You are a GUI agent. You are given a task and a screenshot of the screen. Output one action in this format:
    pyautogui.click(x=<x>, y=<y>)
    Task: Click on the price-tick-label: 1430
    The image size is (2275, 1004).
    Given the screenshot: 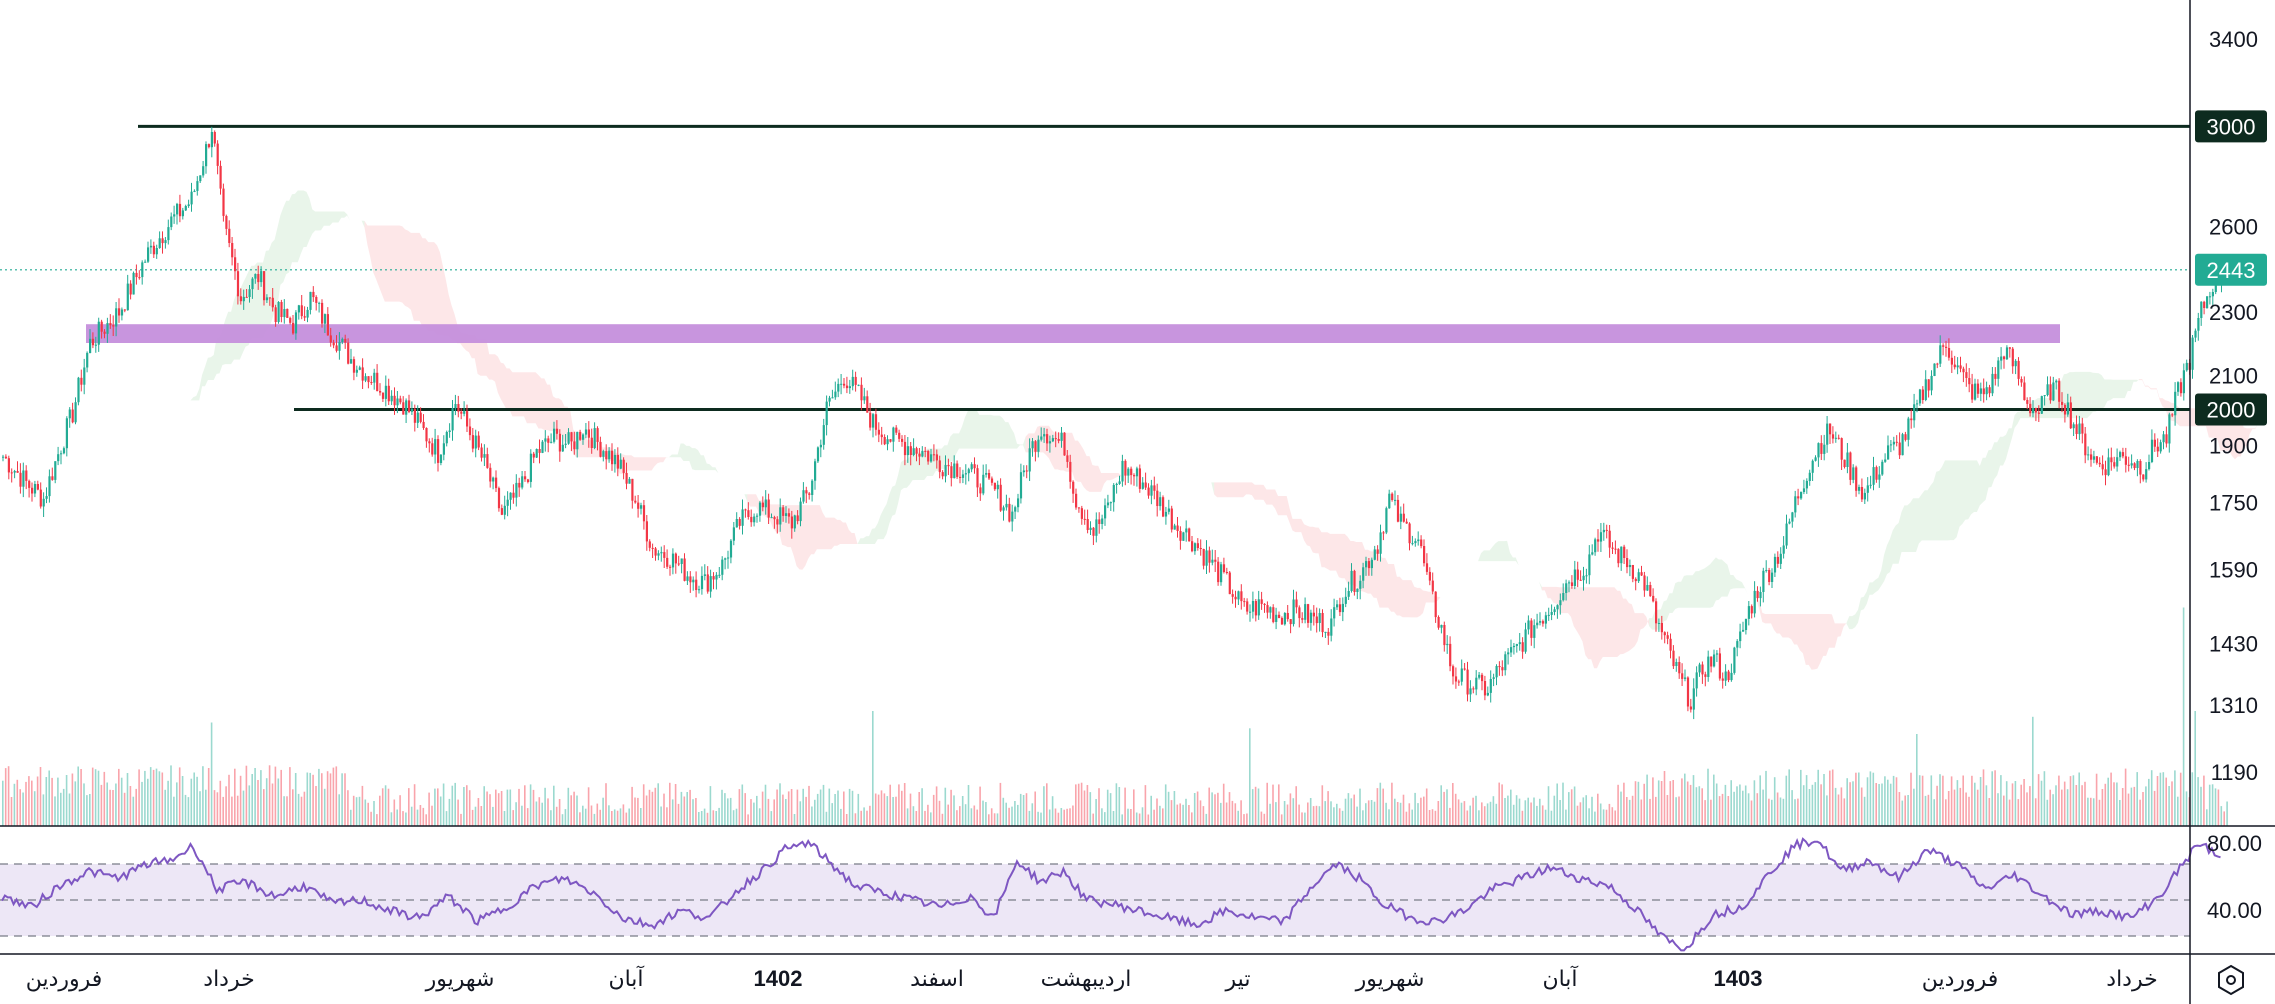 What is the action you would take?
    pyautogui.click(x=2233, y=644)
    